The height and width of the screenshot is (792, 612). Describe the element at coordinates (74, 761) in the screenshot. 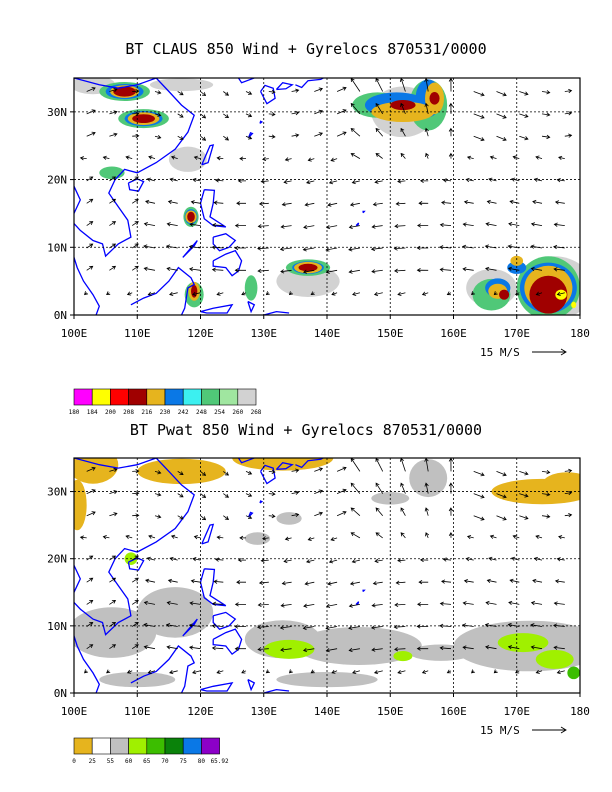

I see `colorbar-label-0: 0` at that location.